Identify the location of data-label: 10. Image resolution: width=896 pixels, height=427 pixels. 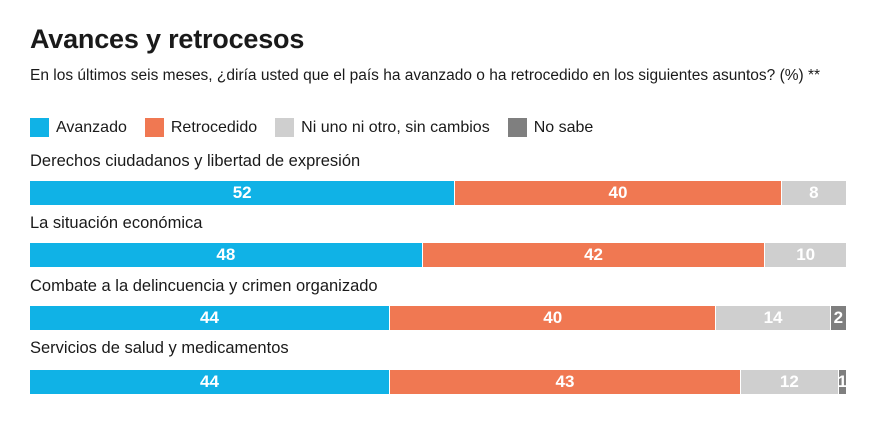
(806, 254).